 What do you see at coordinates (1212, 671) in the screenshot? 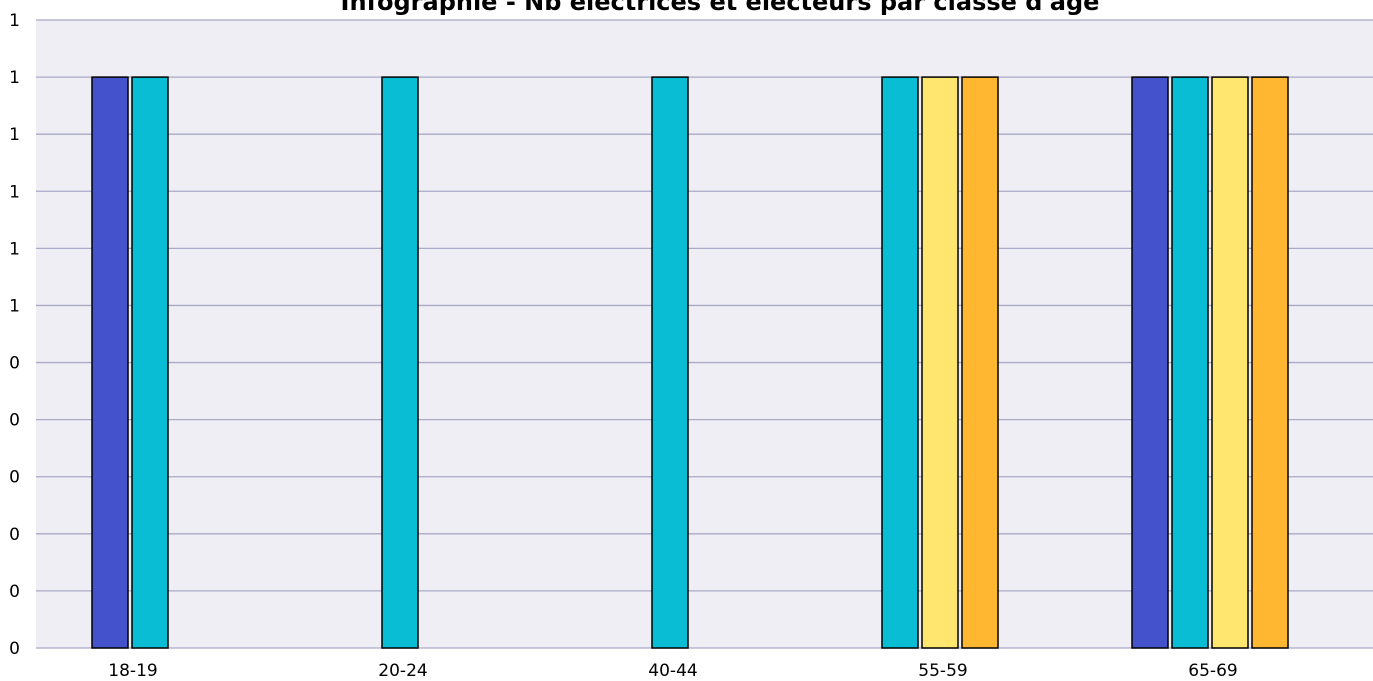
I see `x-tick-label: 65-69` at bounding box center [1212, 671].